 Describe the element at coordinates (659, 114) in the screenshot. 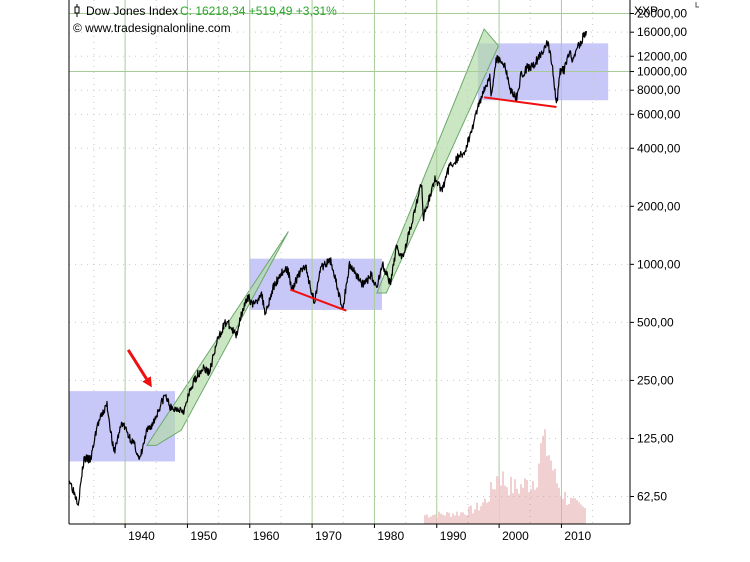

I see `y-tick-label: 6000,00` at that location.